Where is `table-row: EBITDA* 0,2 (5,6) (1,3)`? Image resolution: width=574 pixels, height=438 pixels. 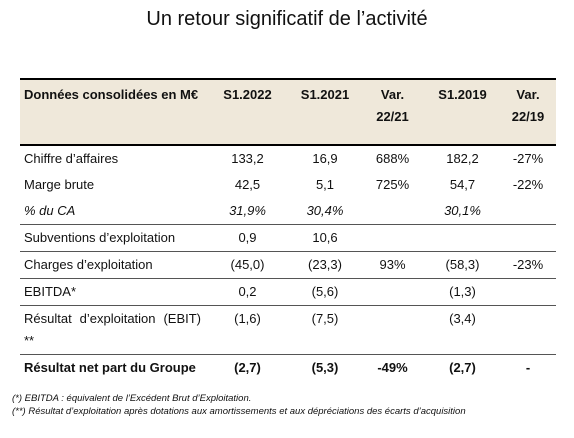
table-row: EBITDA* 0,2 (5,6) (1,3) is located at coordinates (288, 292).